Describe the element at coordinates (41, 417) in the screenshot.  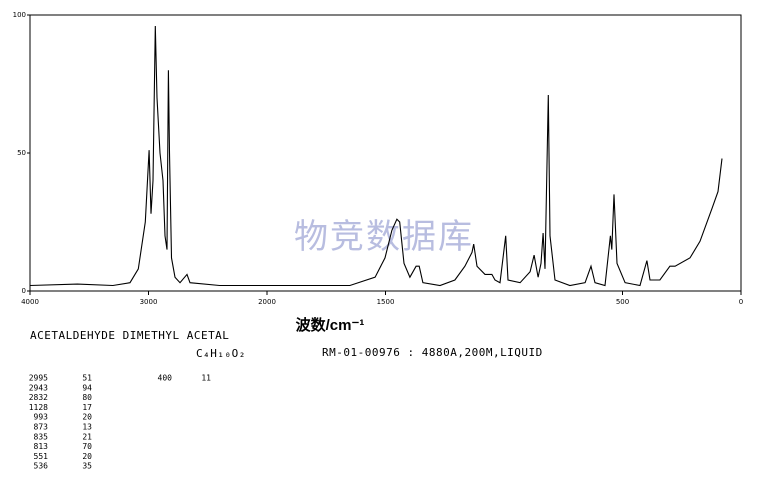
I see `peak-wavenumber: 993` at that location.